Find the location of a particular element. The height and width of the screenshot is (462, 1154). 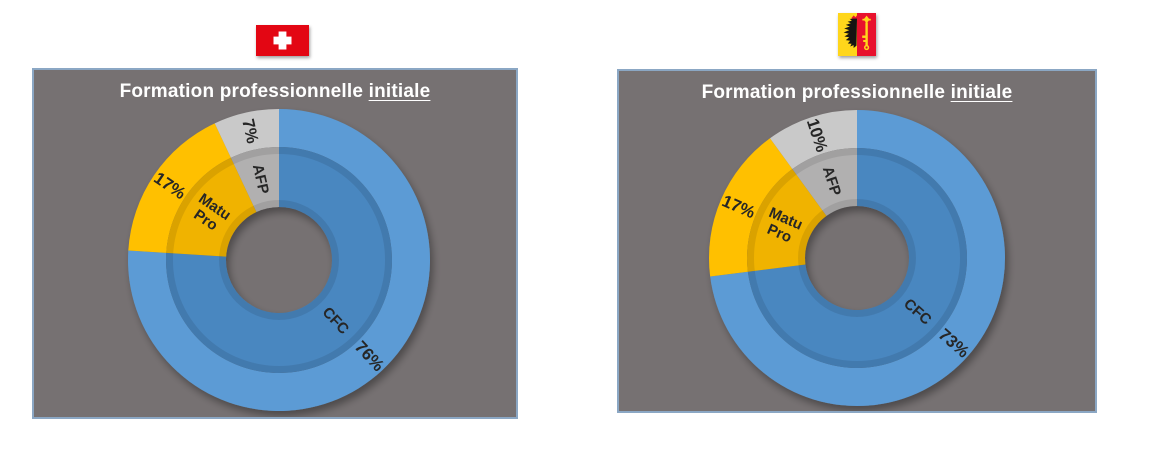

label-afp-pct: 7% is located at coordinates (250, 131).